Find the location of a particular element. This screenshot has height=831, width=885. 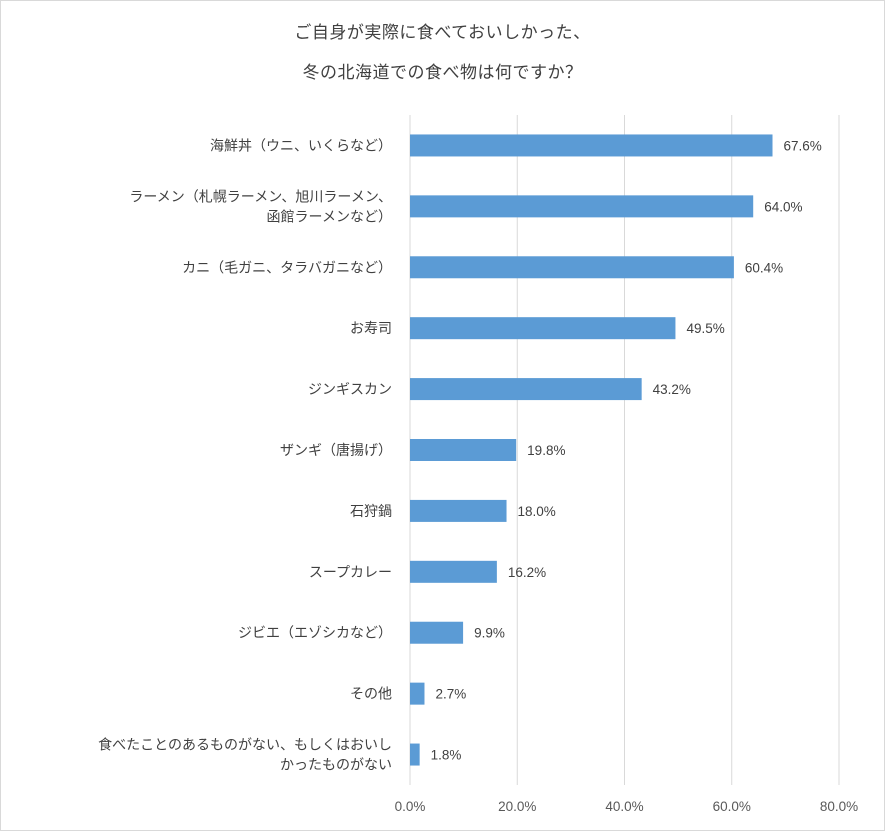

category-label: 食べたことのあるものがない、もしくはおいし is located at coordinates (245, 745).